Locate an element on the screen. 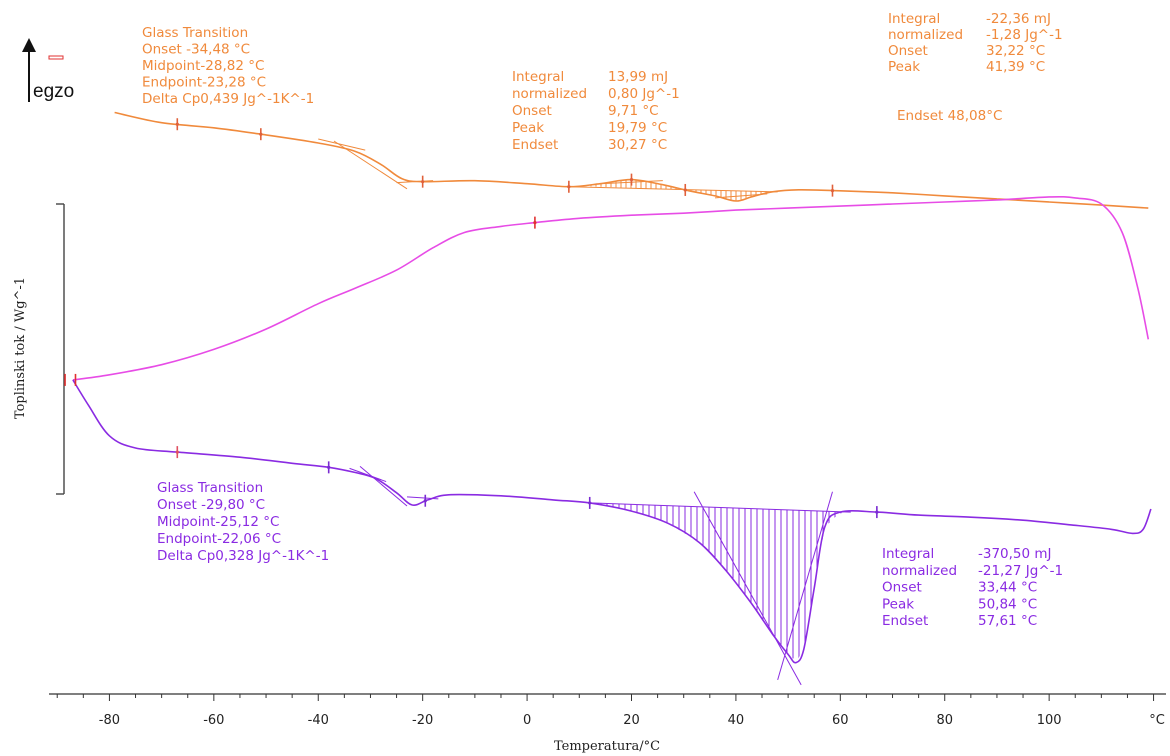 This screenshot has height=756, width=1170. y-axis-label: Toplinski tok / Wg^-1 is located at coordinates (20, 348).